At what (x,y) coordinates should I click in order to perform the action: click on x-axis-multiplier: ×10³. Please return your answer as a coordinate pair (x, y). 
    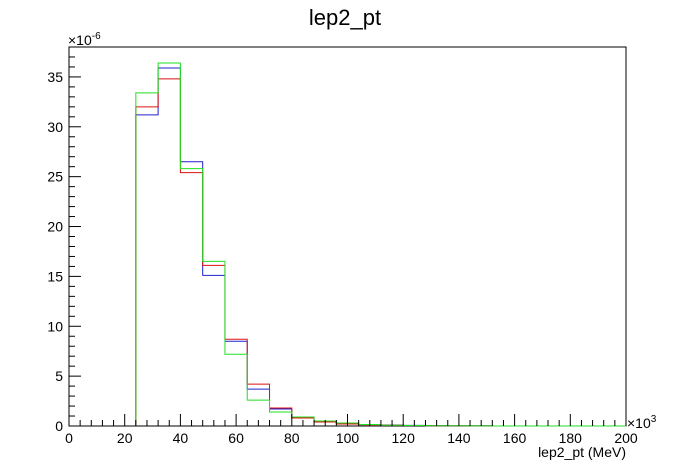
    Looking at the image, I should click on (642, 422).